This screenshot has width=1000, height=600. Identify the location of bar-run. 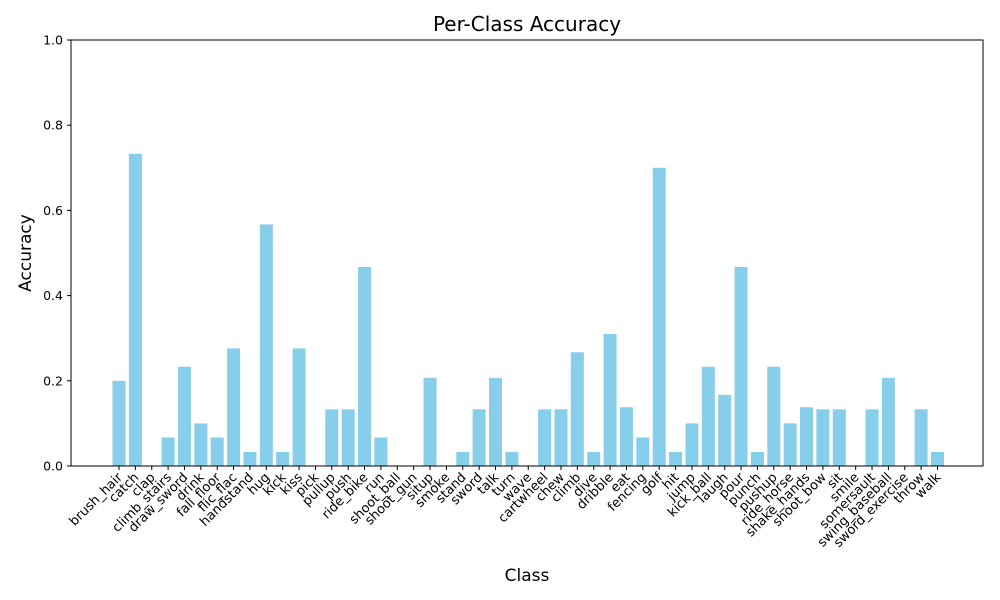
(381, 451).